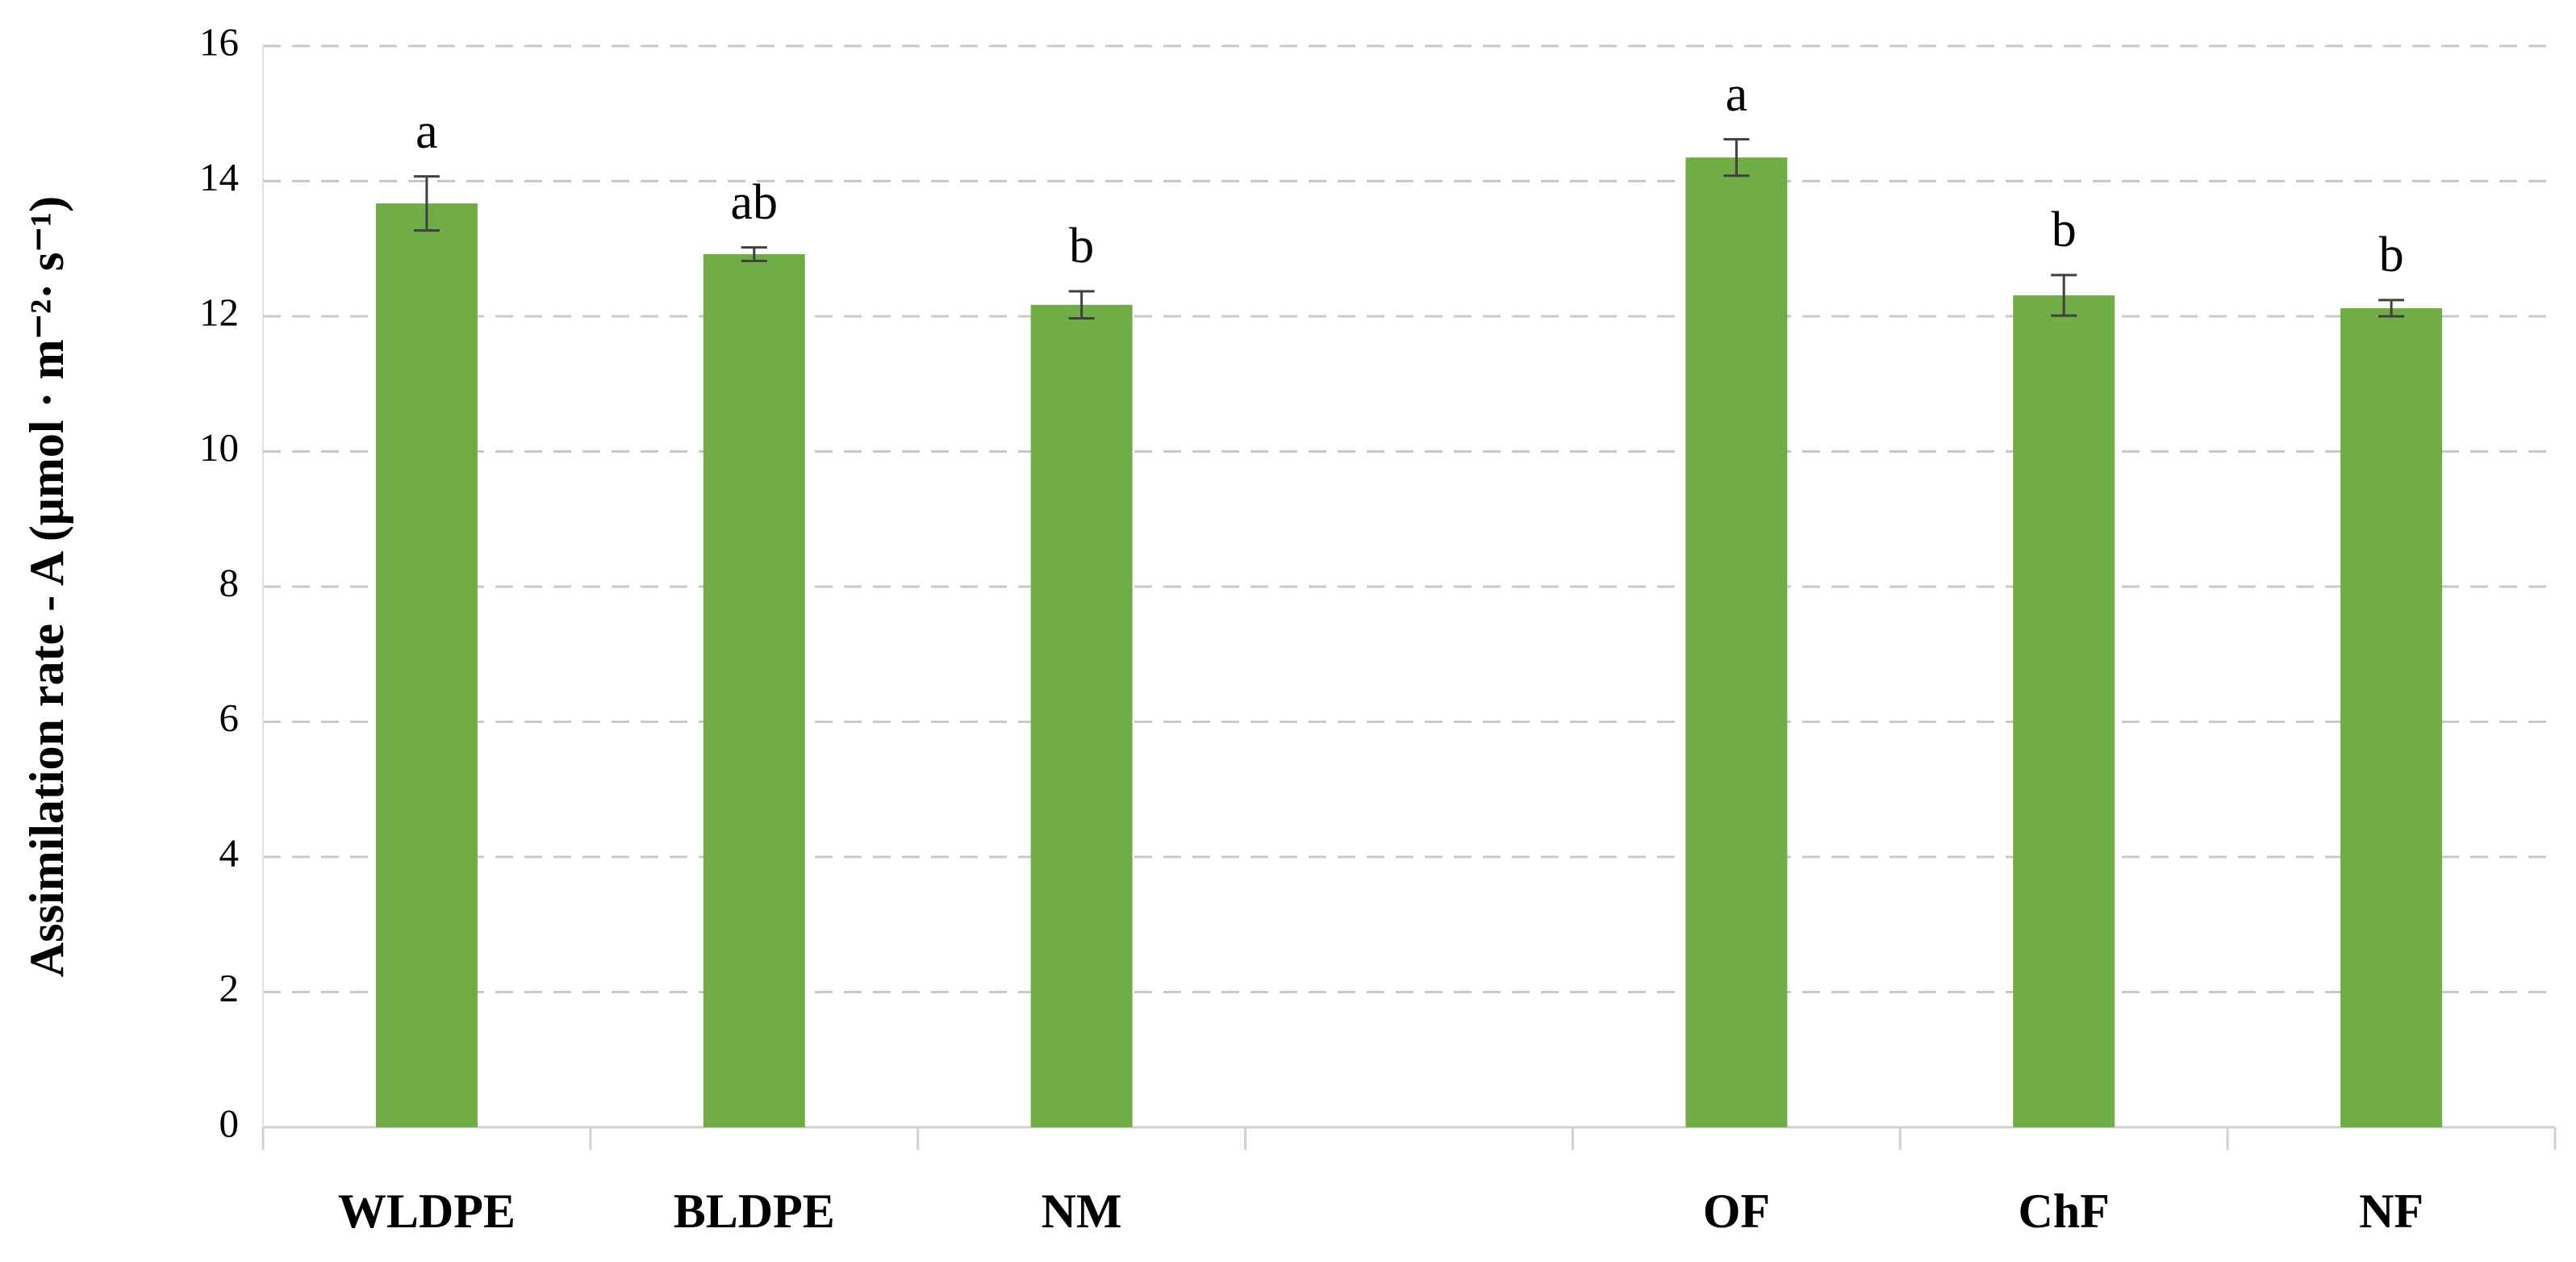 Image resolution: width=2576 pixels, height=1262 pixels. Describe the element at coordinates (755, 202) in the screenshot. I see `significance-letter: ab` at that location.